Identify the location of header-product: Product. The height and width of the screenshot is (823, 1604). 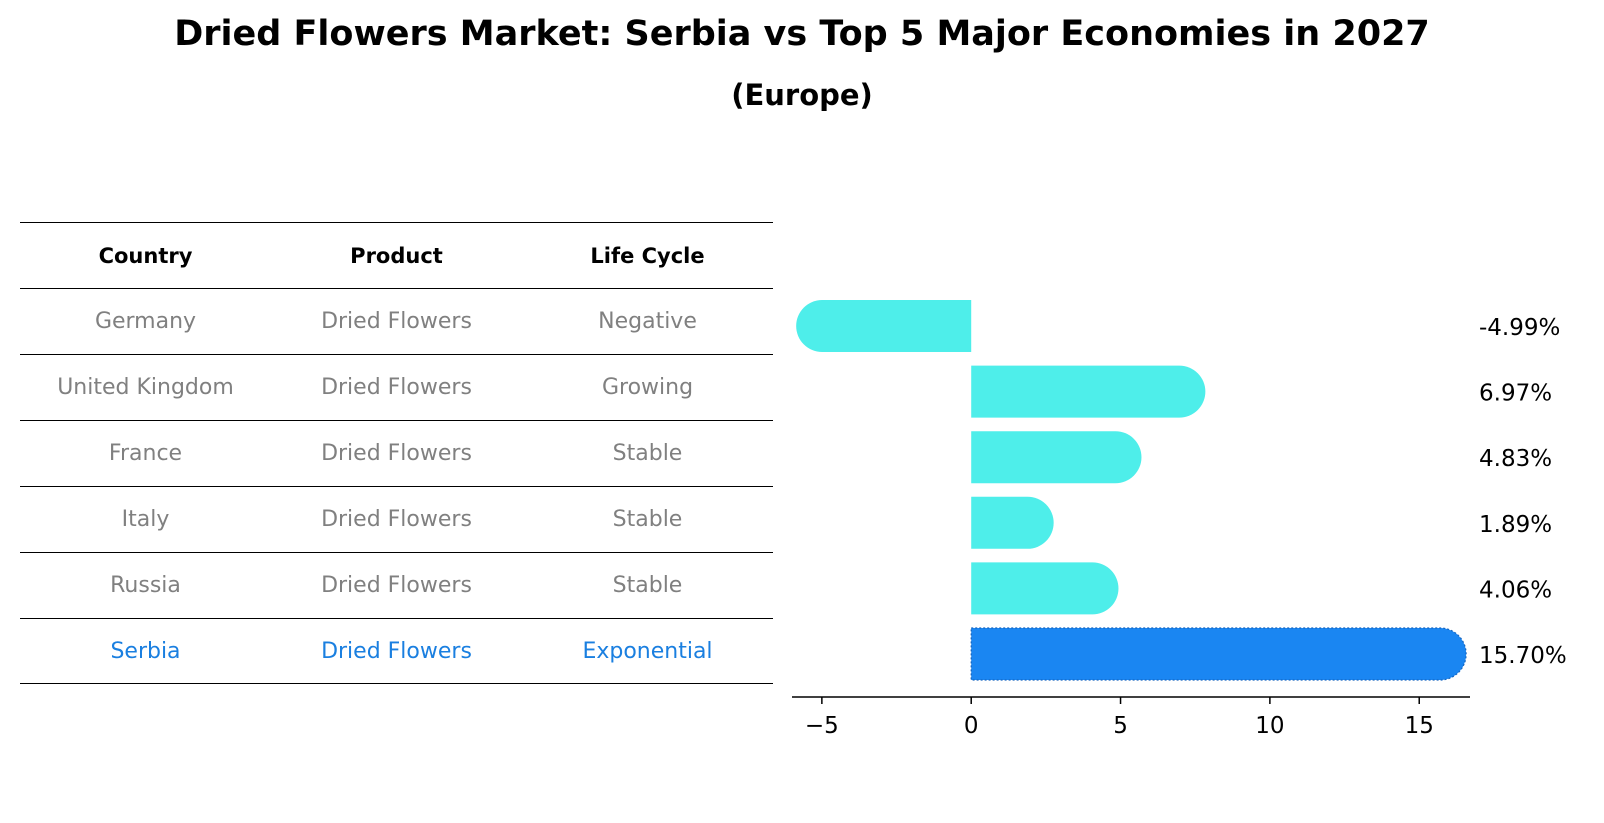
(396, 255).